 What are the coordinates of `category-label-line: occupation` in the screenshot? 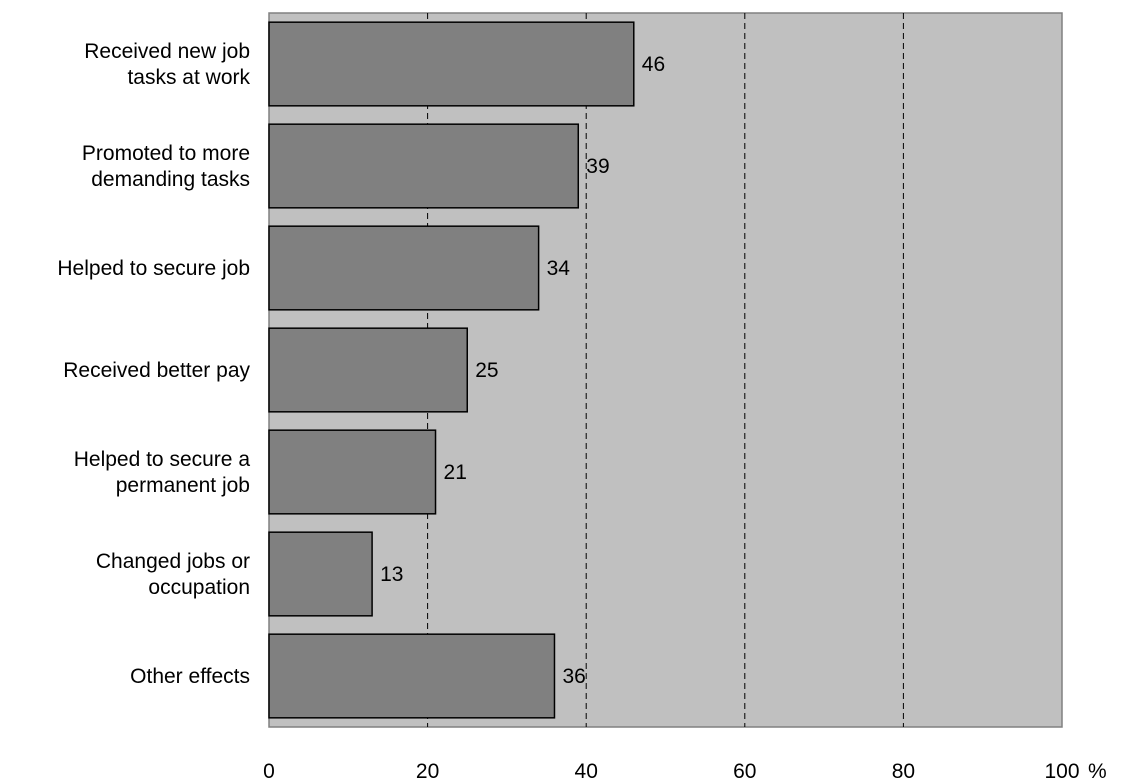 It's located at (199, 587).